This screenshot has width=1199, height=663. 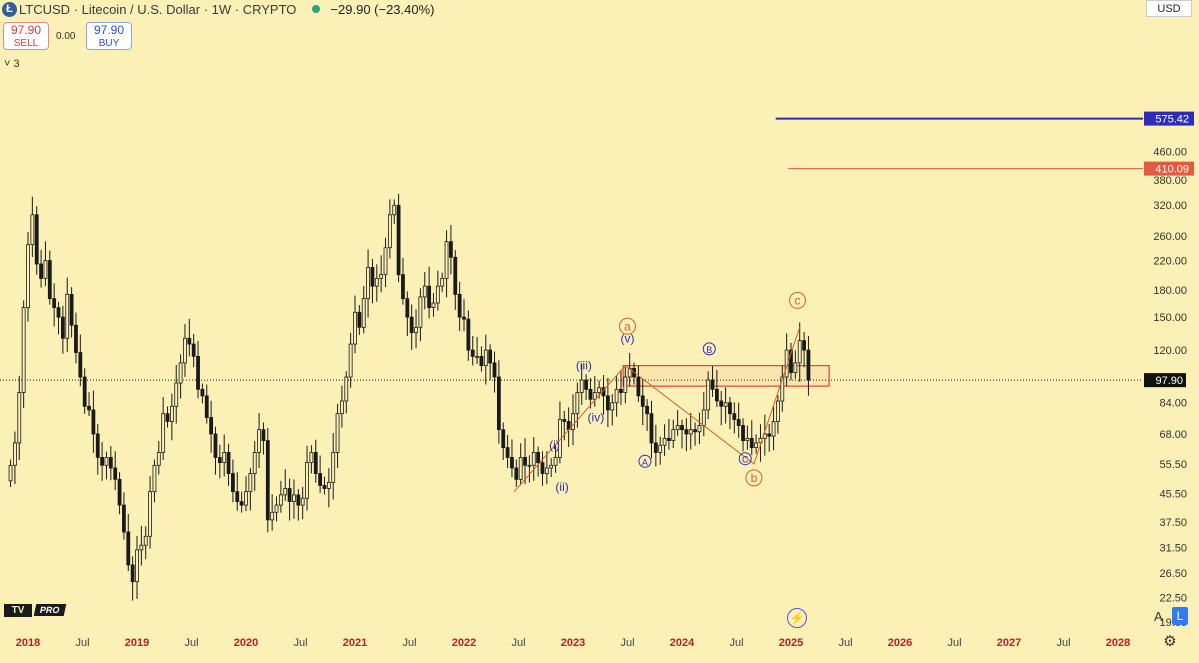 What do you see at coordinates (189, 9) in the screenshot?
I see `symbol-description: Litecoin / U.S. Dollar · 1W · CRYPTO` at bounding box center [189, 9].